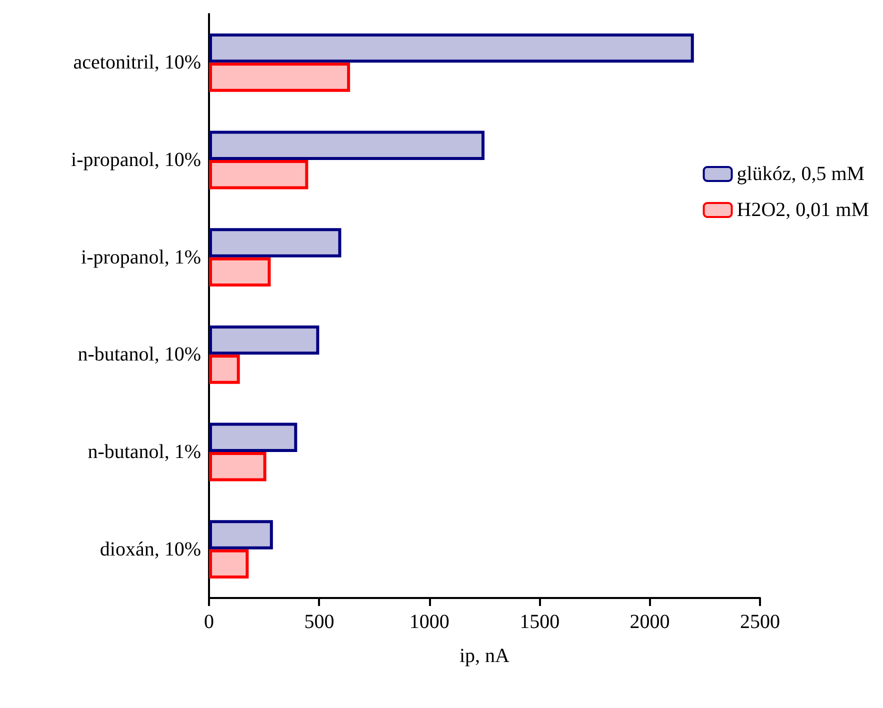 The image size is (883, 708). I want to click on legend-label: H2O2, 0,01 mM, so click(803, 210).